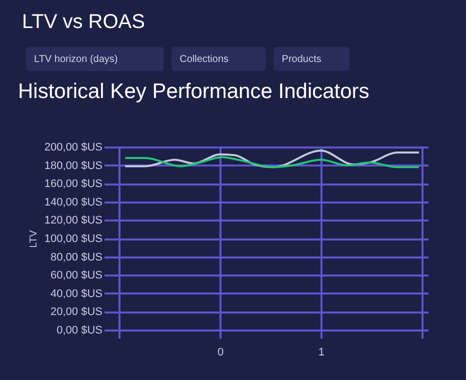 This screenshot has height=380, width=466. I want to click on x-tick-label: 0, so click(220, 352).